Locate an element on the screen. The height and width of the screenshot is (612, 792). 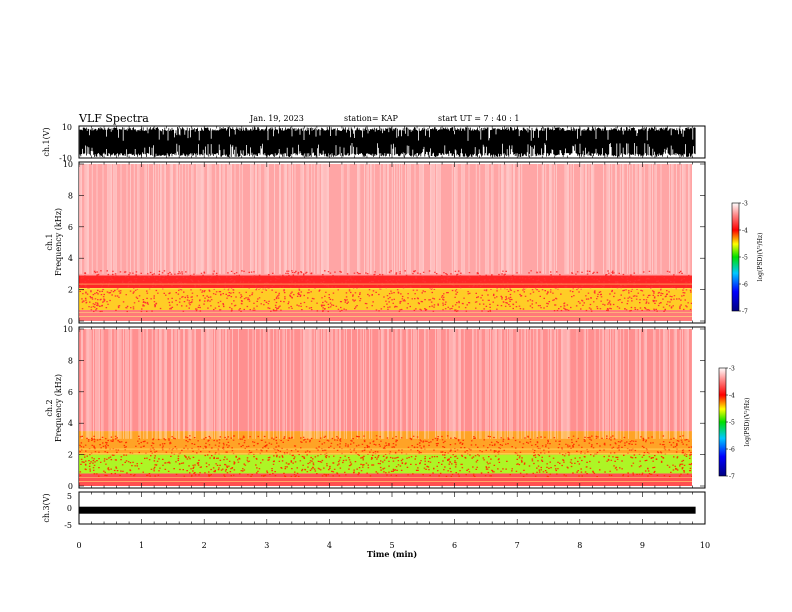
ch1-ytick-bottom: -10 is located at coordinates (65, 158).